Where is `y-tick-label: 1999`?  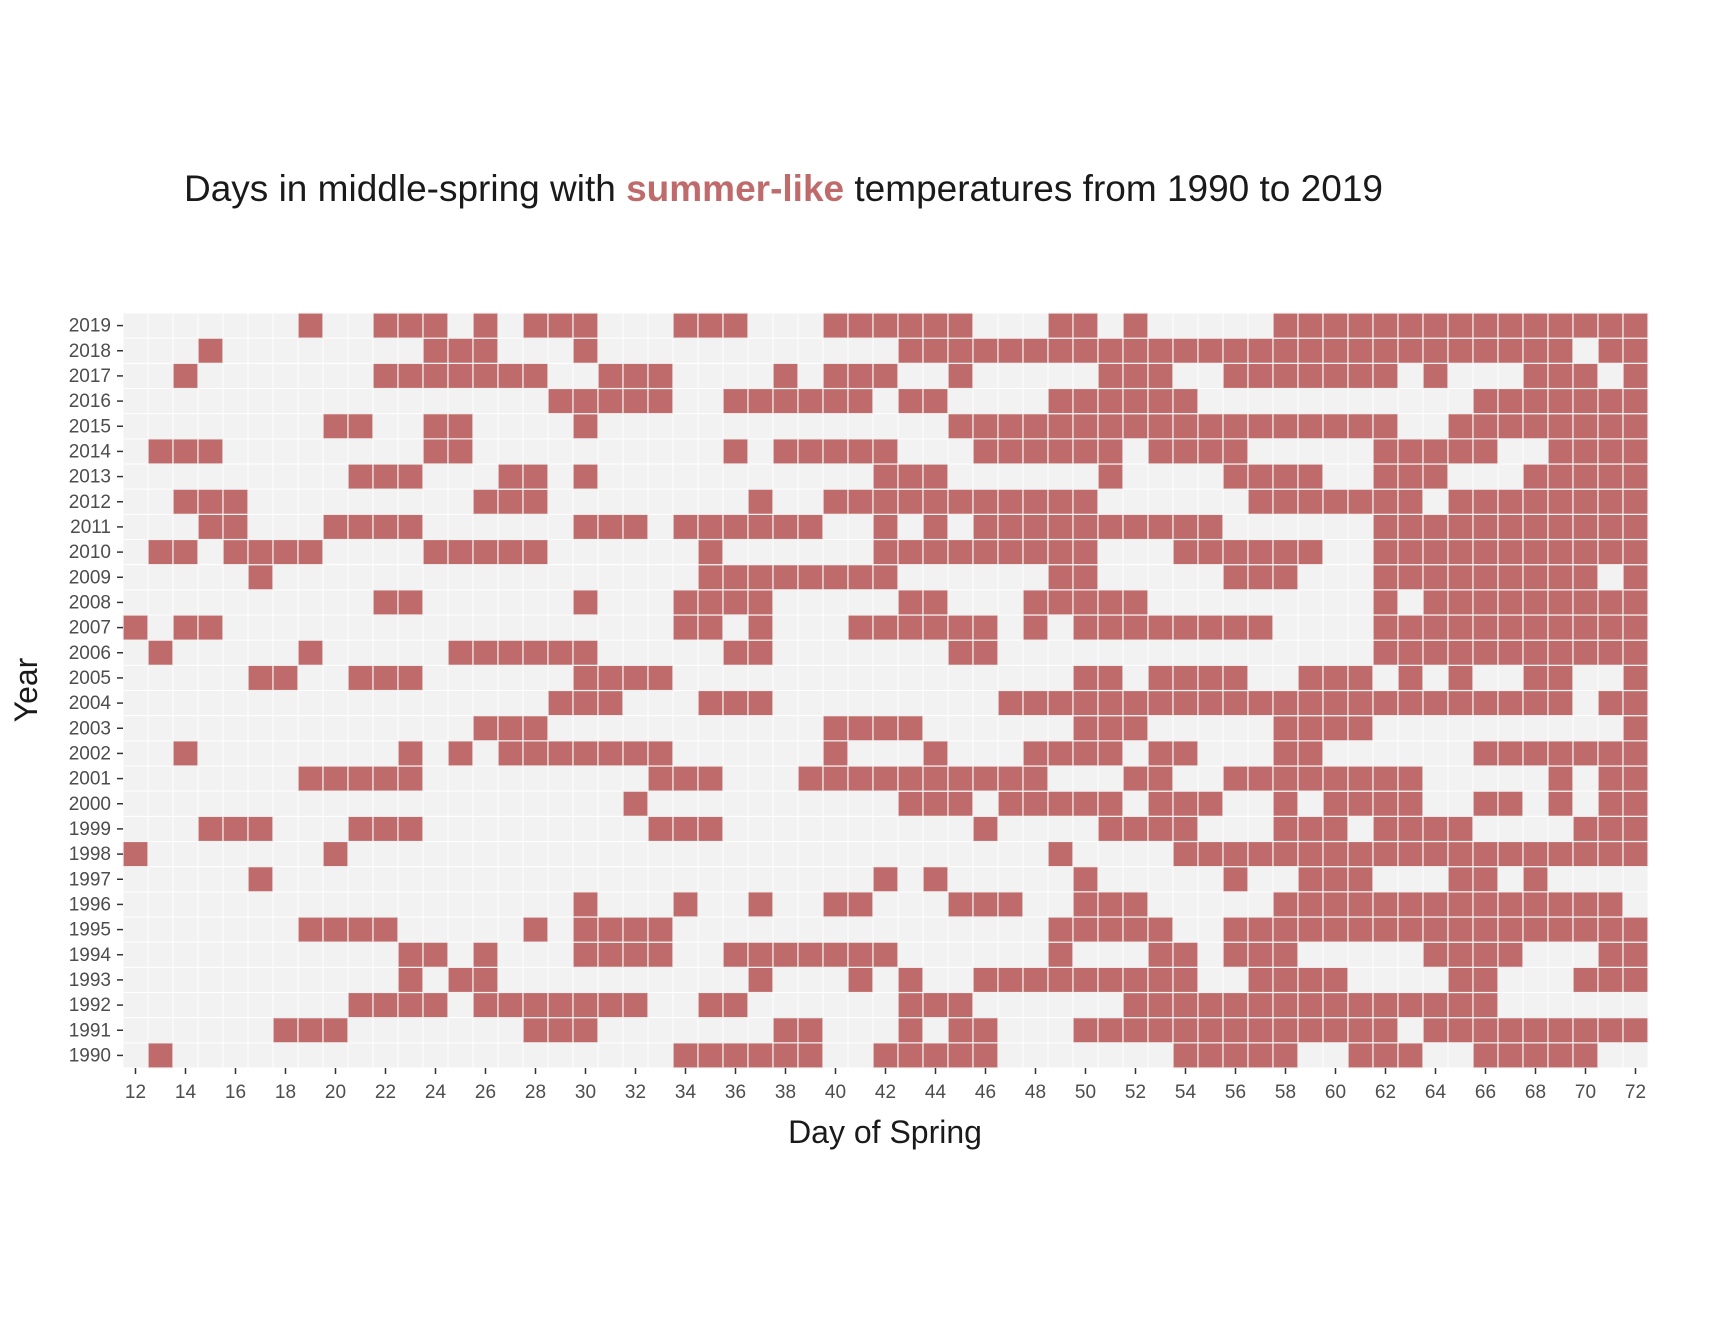
y-tick-label: 1999 is located at coordinates (90, 829).